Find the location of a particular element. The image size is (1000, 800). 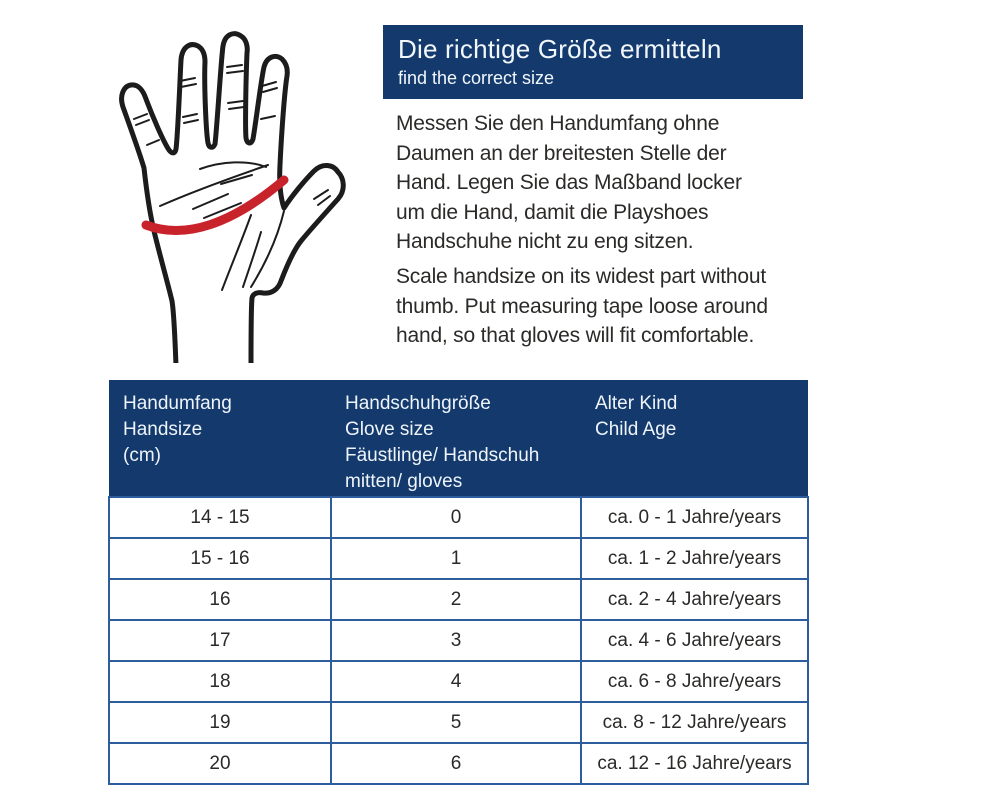

header-line: Child Age is located at coordinates (636, 429).